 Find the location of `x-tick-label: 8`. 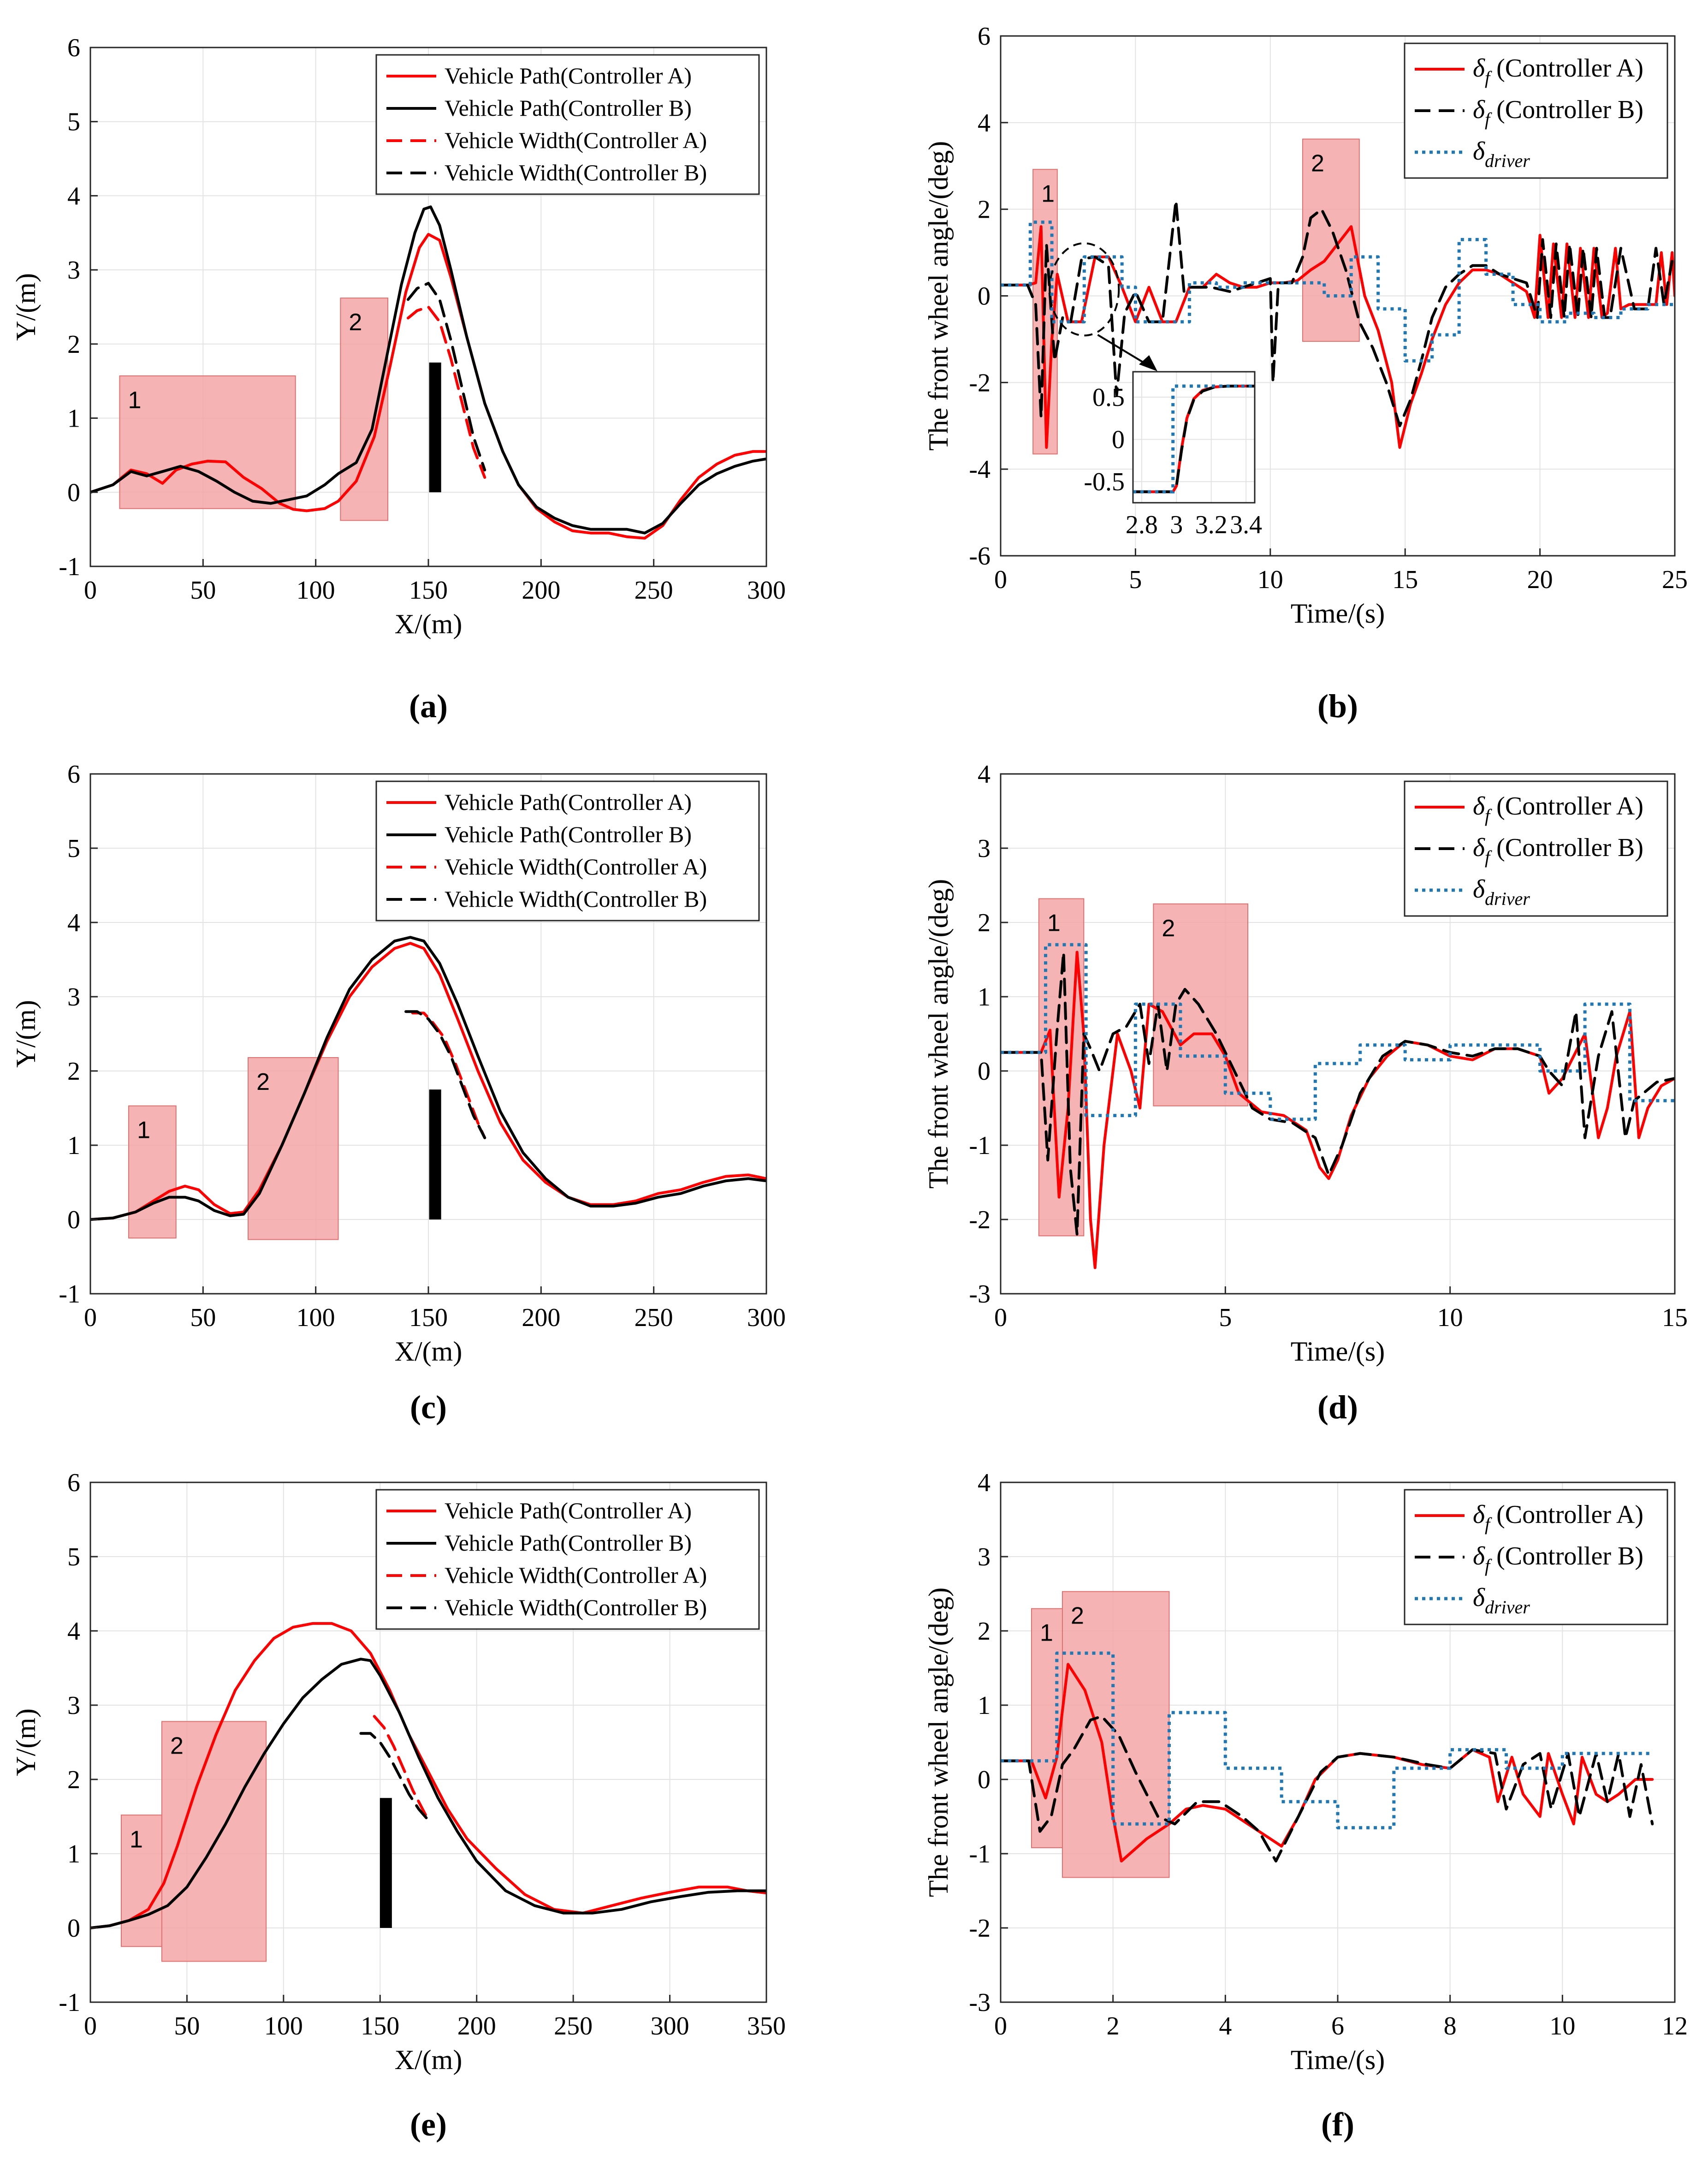

x-tick-label: 8 is located at coordinates (1450, 2026).